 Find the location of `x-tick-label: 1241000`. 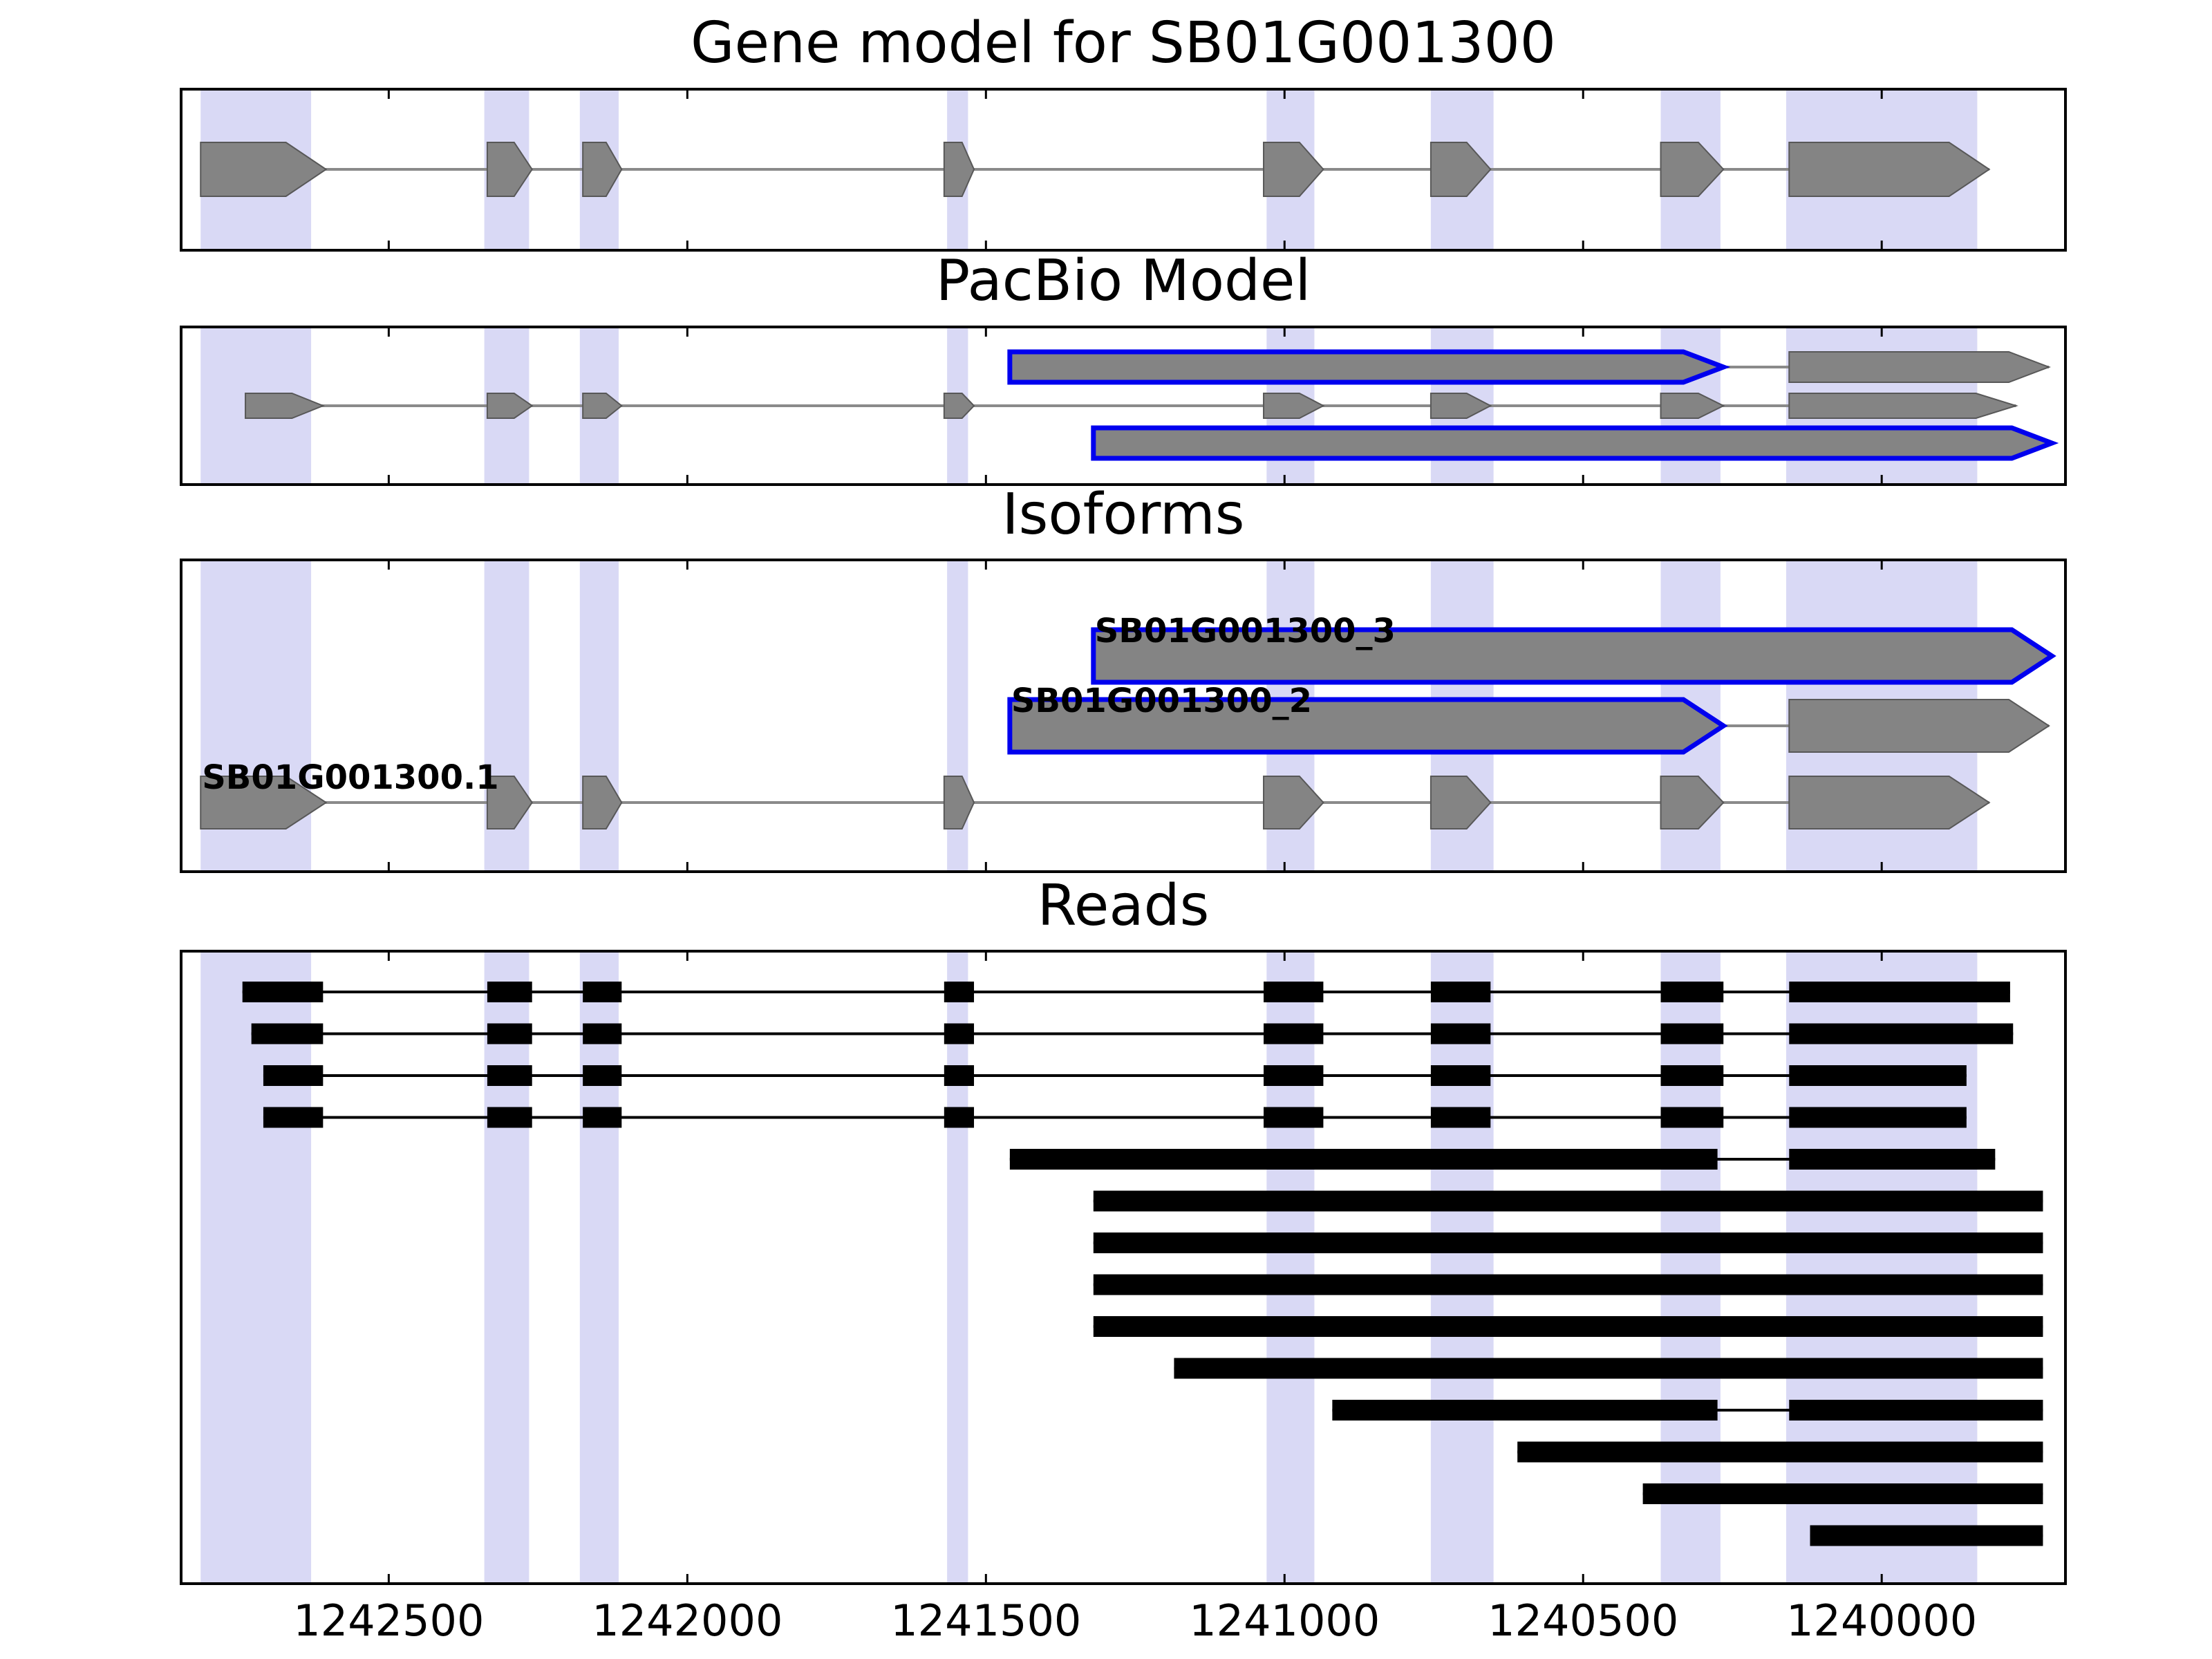

x-tick-label: 1241000 is located at coordinates (1284, 1620).